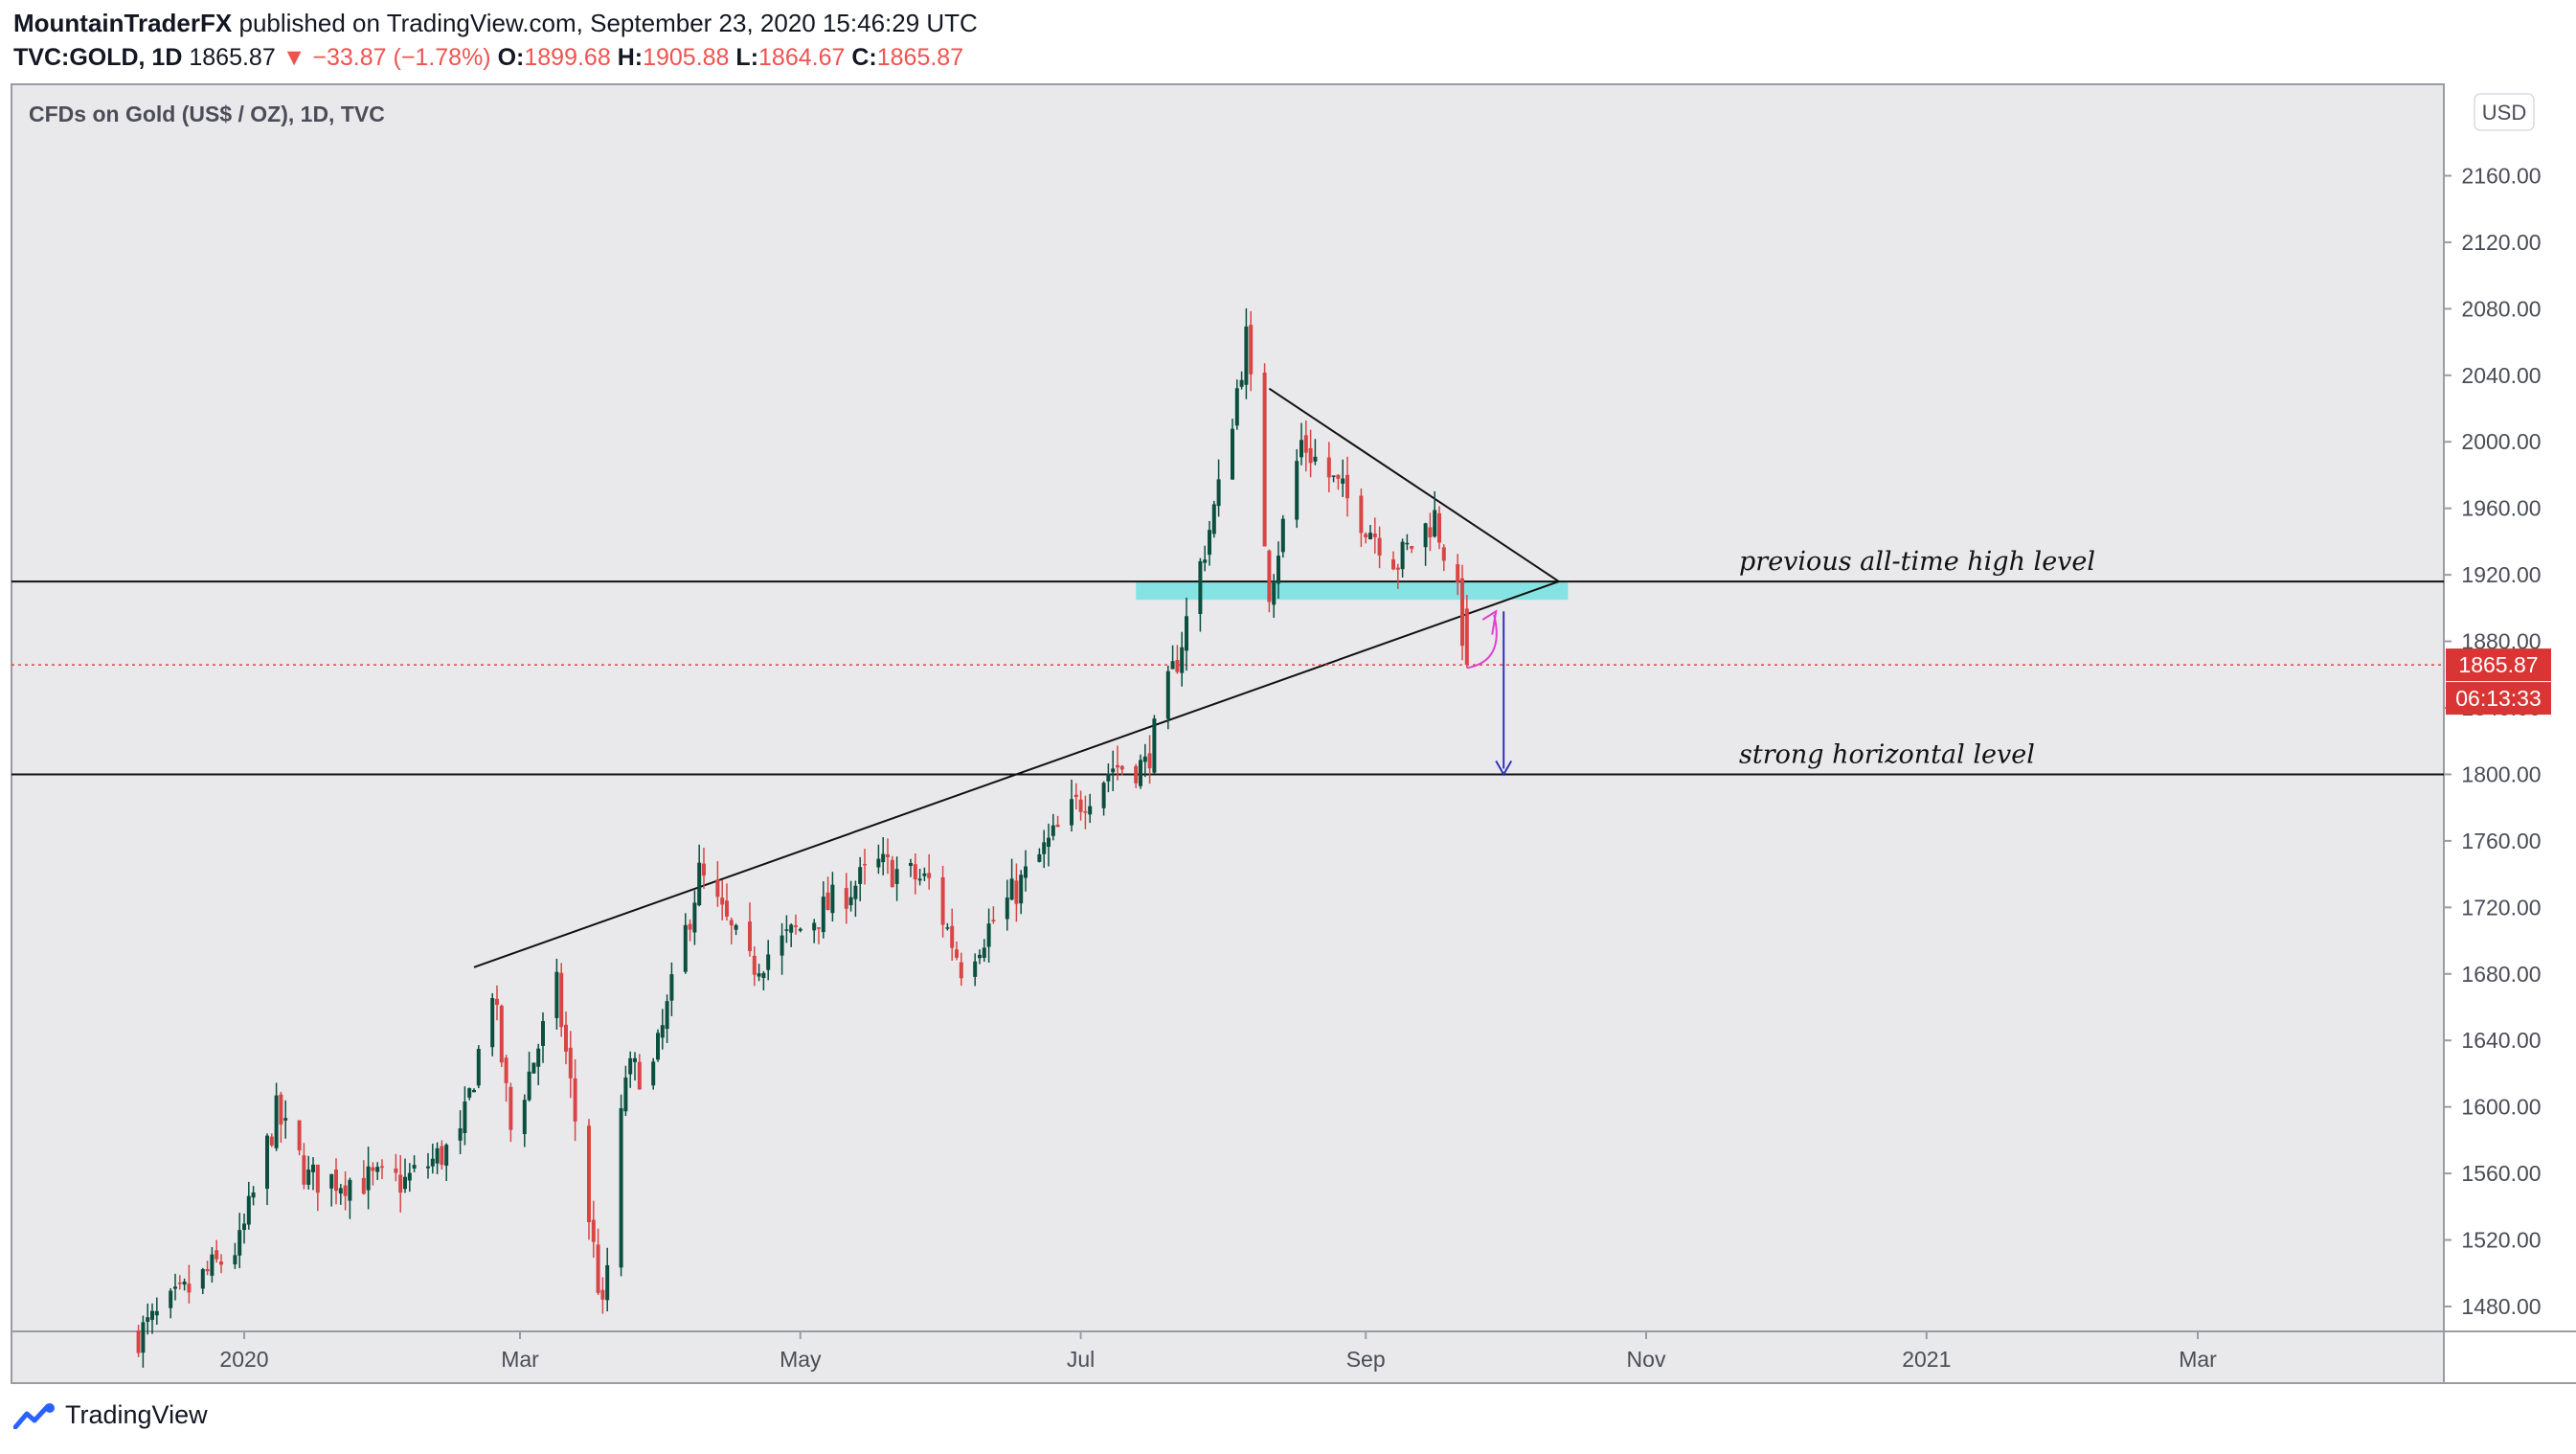  Describe the element at coordinates (243, 1359) in the screenshot. I see `x-tick-label: 2020` at that location.